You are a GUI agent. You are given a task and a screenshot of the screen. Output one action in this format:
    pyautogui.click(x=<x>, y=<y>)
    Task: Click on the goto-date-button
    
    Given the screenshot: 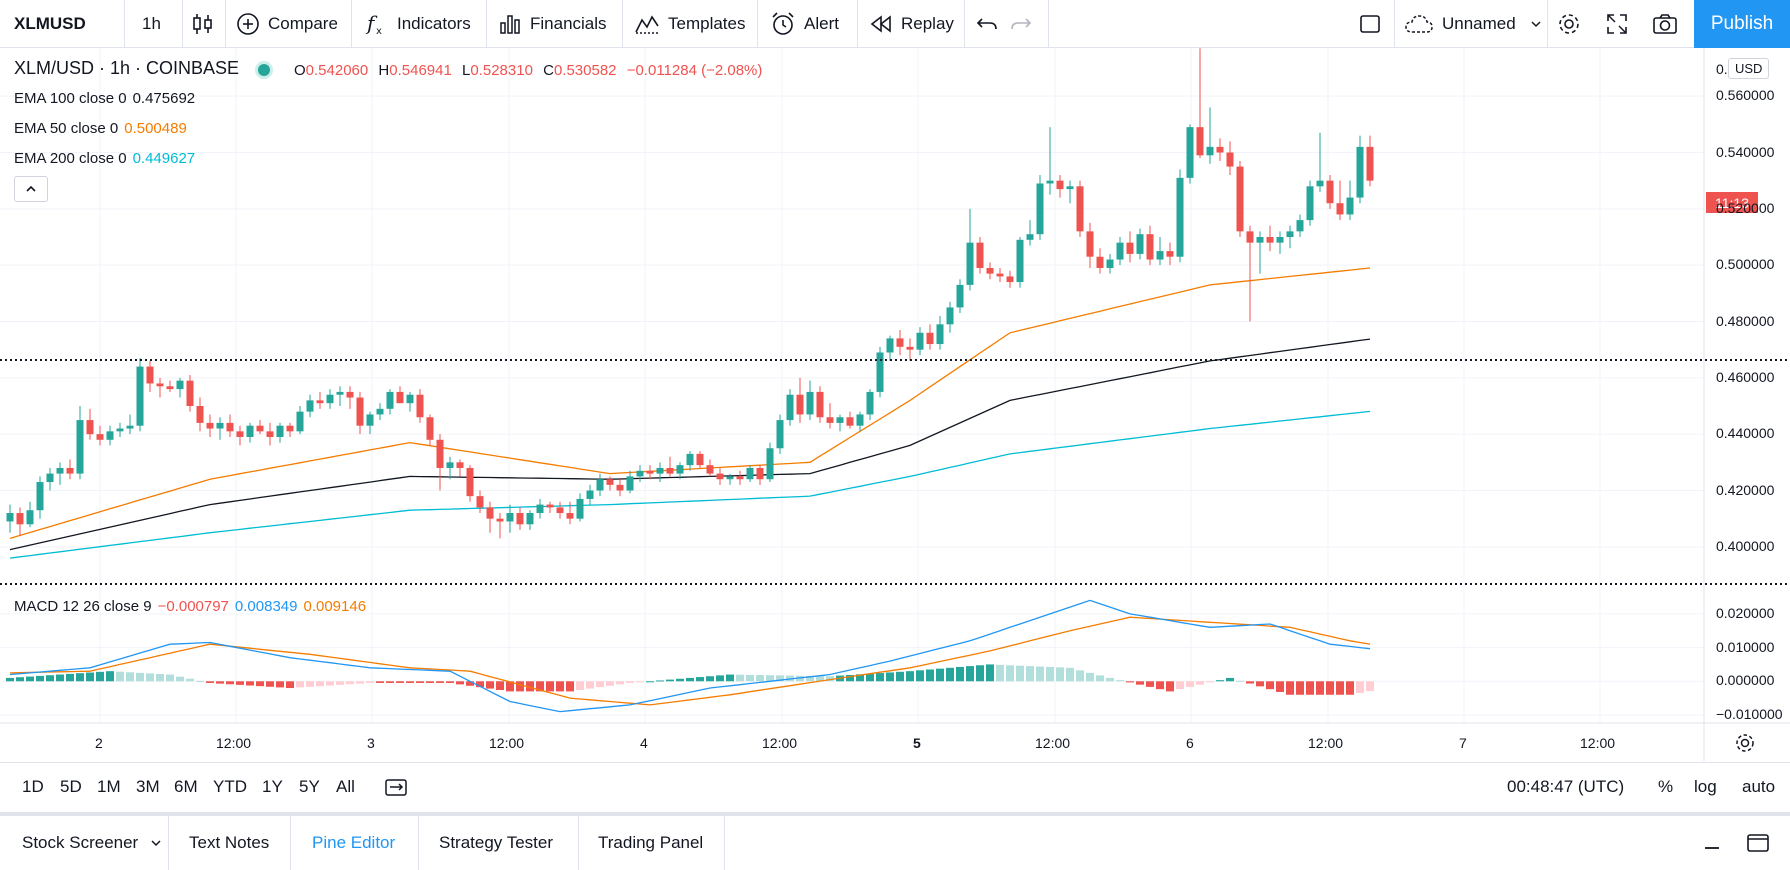 What is the action you would take?
    pyautogui.click(x=396, y=787)
    